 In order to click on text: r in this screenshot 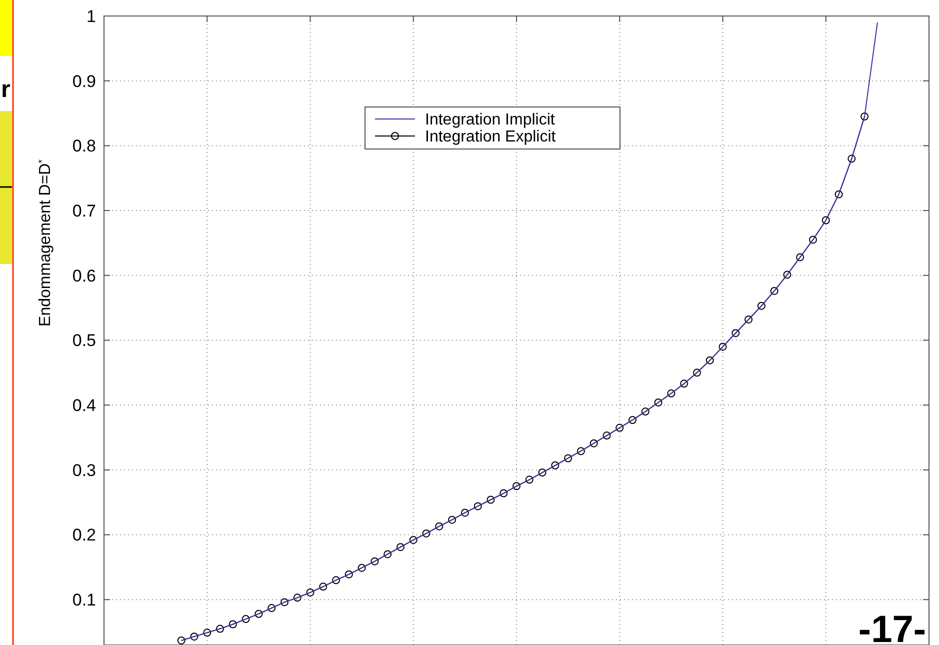, I will do `click(5, 89)`.